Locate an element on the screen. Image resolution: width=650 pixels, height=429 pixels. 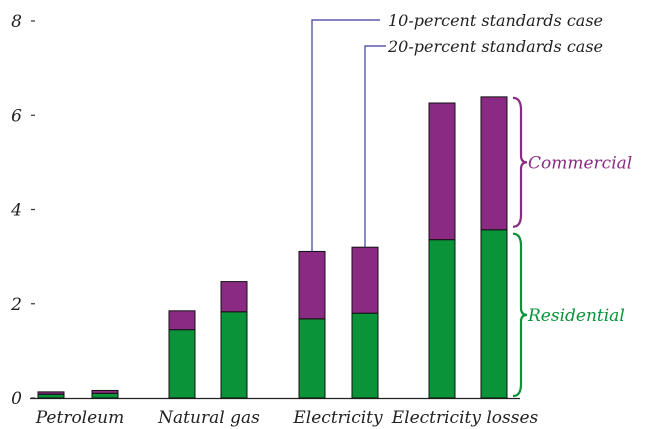
y-tick-label: 6 is located at coordinates (16, 116).